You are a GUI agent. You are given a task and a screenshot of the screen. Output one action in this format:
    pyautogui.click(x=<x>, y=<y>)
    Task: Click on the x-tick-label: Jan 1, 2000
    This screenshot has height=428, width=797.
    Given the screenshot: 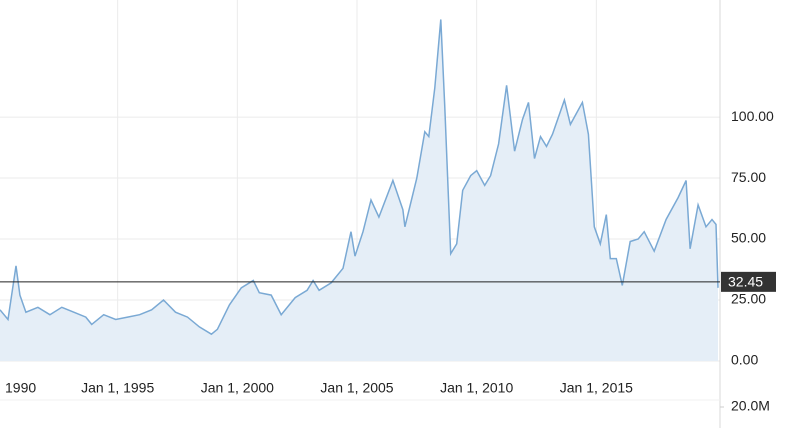 What is the action you would take?
    pyautogui.click(x=237, y=388)
    